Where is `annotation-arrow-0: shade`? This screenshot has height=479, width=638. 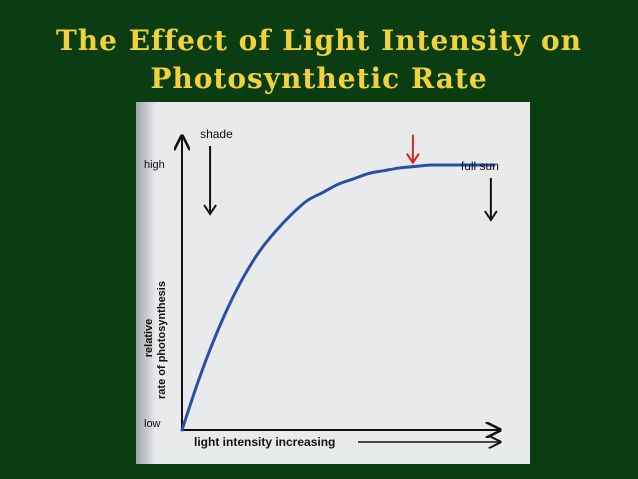
annotation-arrow-0: shade is located at coordinates (216, 171).